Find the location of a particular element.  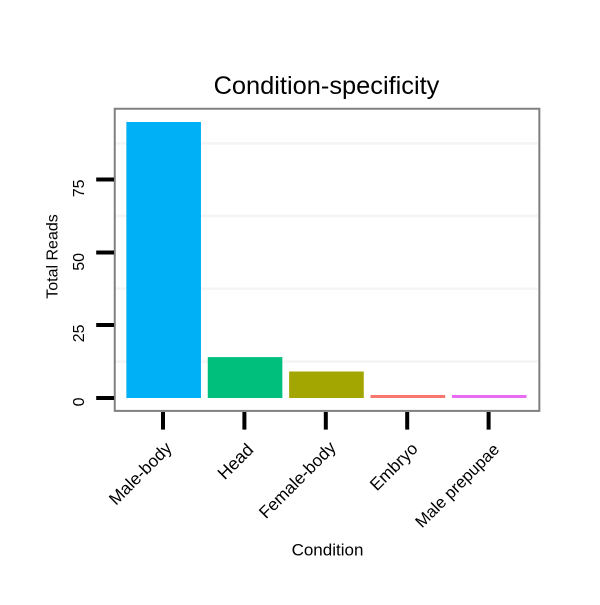

svg-text: Condition-specificity is located at coordinates (327, 86).